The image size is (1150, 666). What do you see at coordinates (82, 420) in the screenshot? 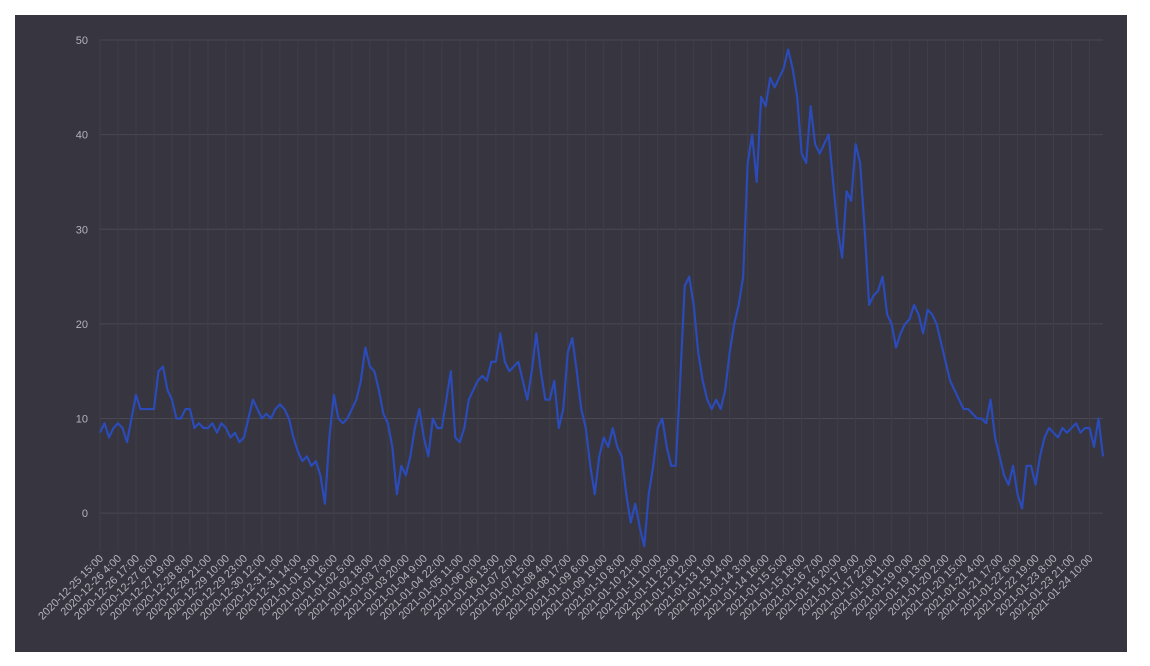
I see `y-tick-label: 10` at bounding box center [82, 420].